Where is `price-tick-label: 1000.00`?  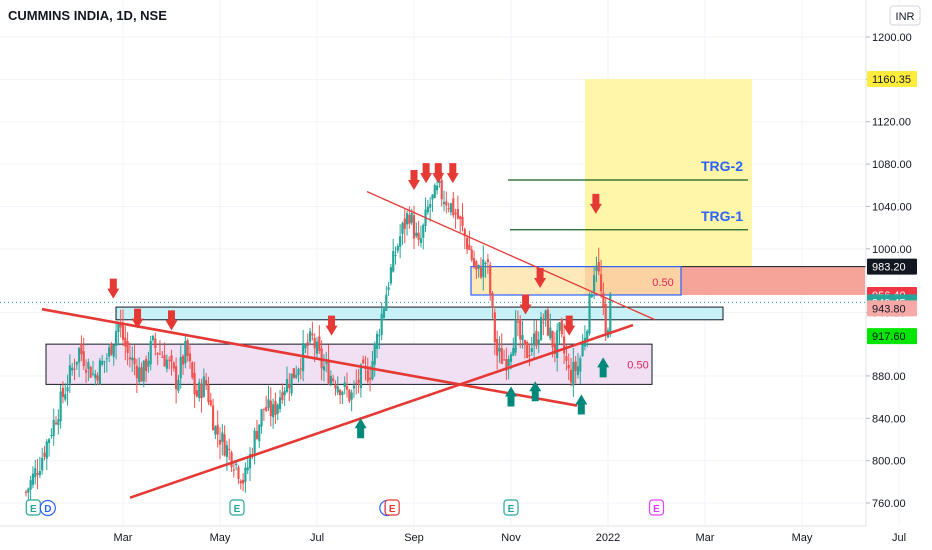 price-tick-label: 1000.00 is located at coordinates (892, 250).